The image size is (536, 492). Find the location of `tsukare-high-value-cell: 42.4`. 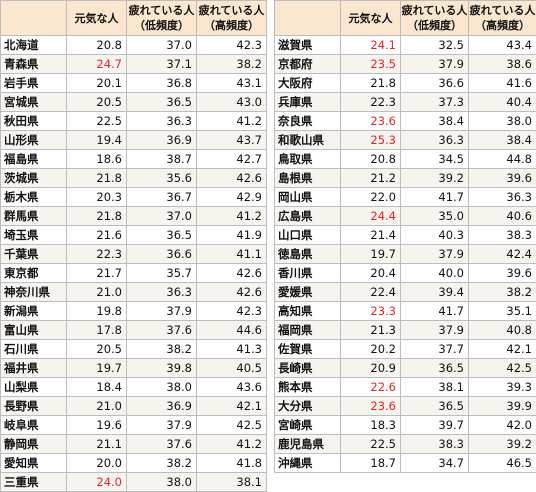

tsukare-high-value-cell: 42.4 is located at coordinates (502, 254).